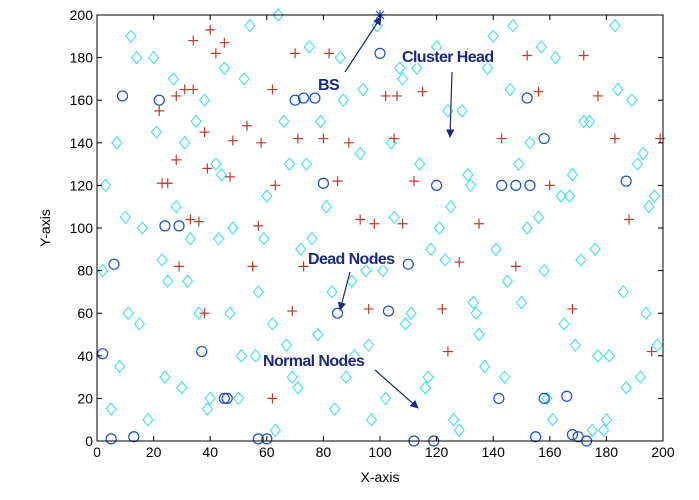  What do you see at coordinates (329, 85) in the screenshot?
I see `annotation: BS` at bounding box center [329, 85].